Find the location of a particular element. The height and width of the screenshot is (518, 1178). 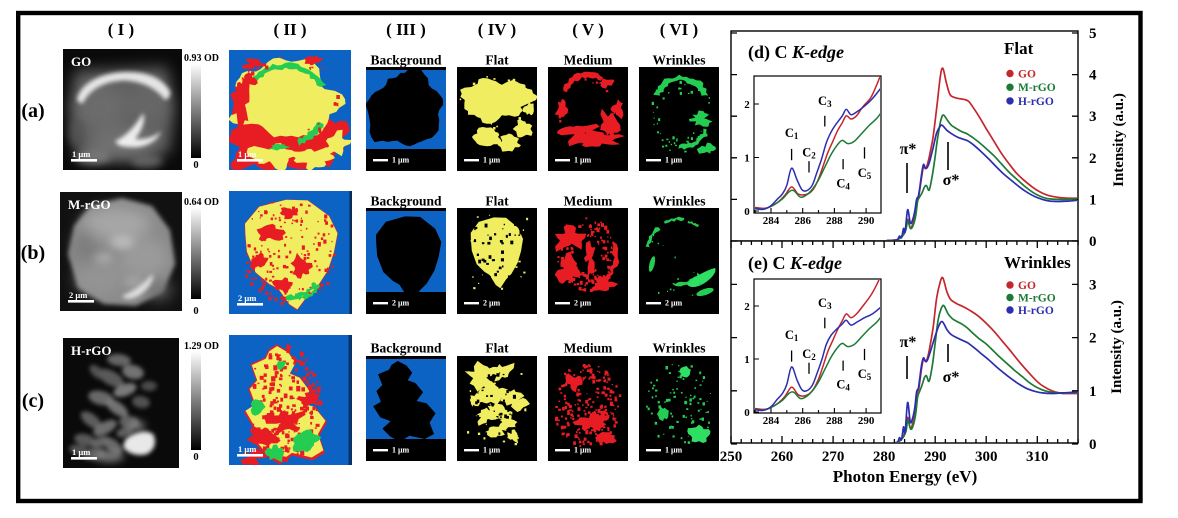

svg-text: ( II ) is located at coordinates (289, 29).